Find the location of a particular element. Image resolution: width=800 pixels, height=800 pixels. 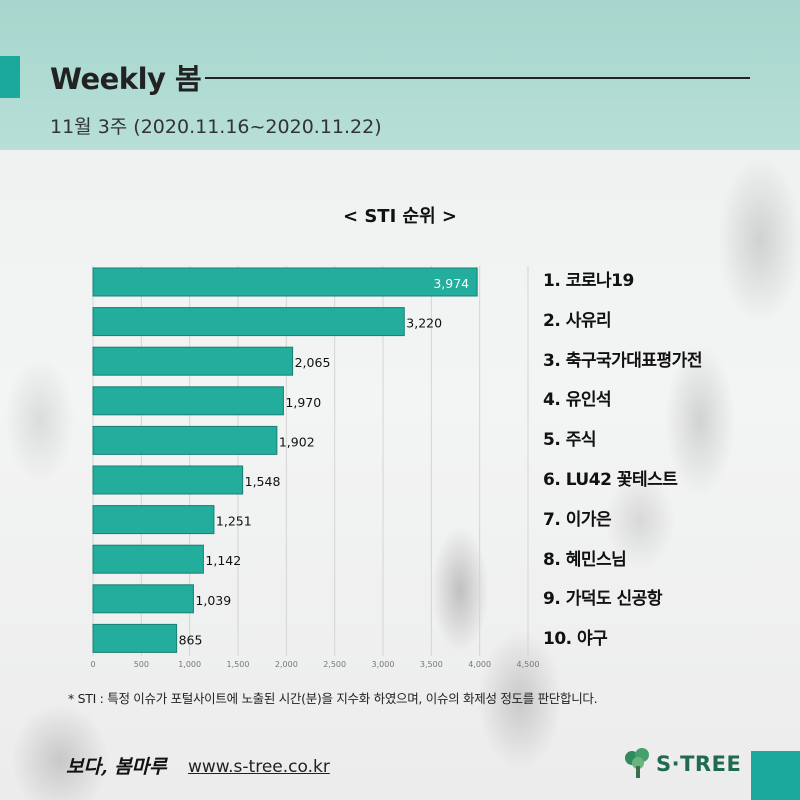

rank-item: 6. LU42 꽃테스트 is located at coordinates (610, 480).